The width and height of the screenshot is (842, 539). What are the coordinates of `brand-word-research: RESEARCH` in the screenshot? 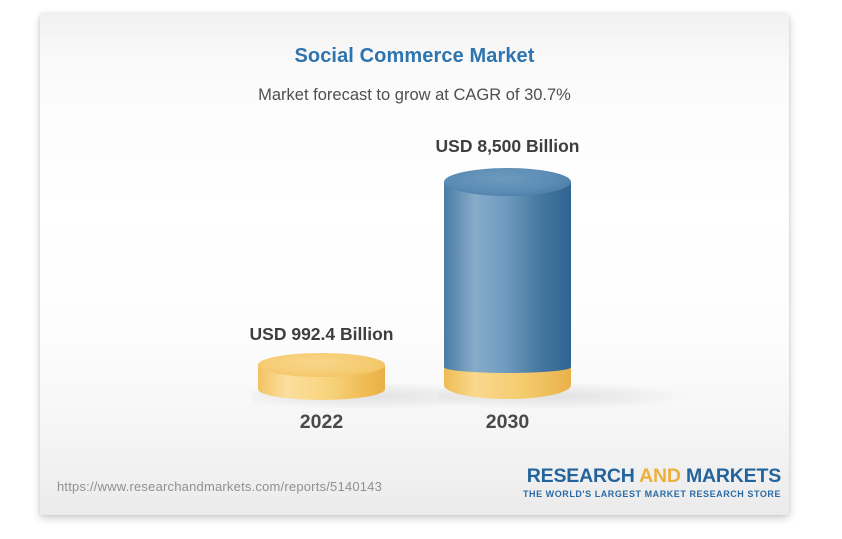 It's located at (580, 476).